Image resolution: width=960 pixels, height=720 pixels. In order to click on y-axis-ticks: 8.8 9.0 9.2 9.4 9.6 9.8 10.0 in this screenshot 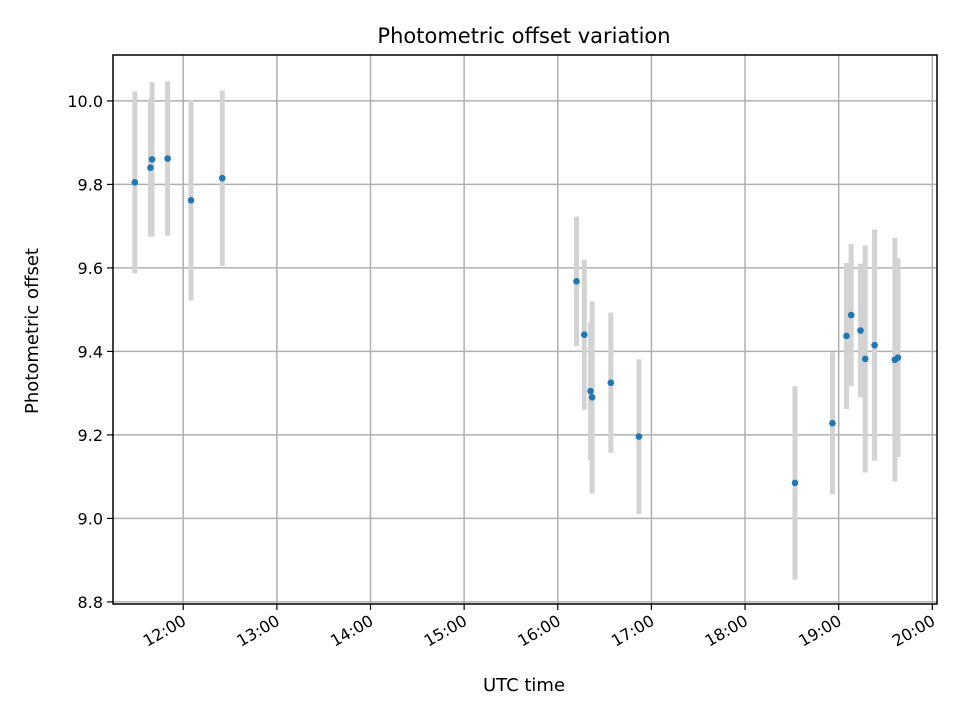, I will do `click(90, 352)`.